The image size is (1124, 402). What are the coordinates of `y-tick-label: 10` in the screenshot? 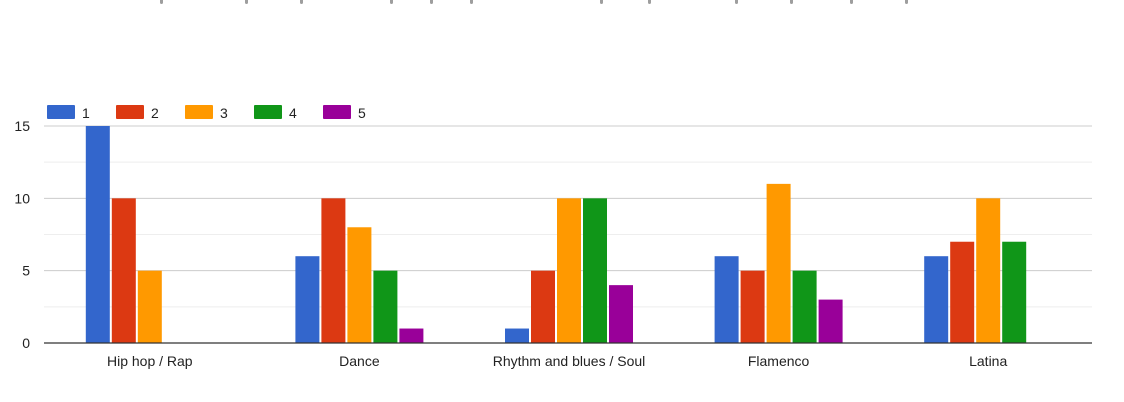 It's located at (22, 198).